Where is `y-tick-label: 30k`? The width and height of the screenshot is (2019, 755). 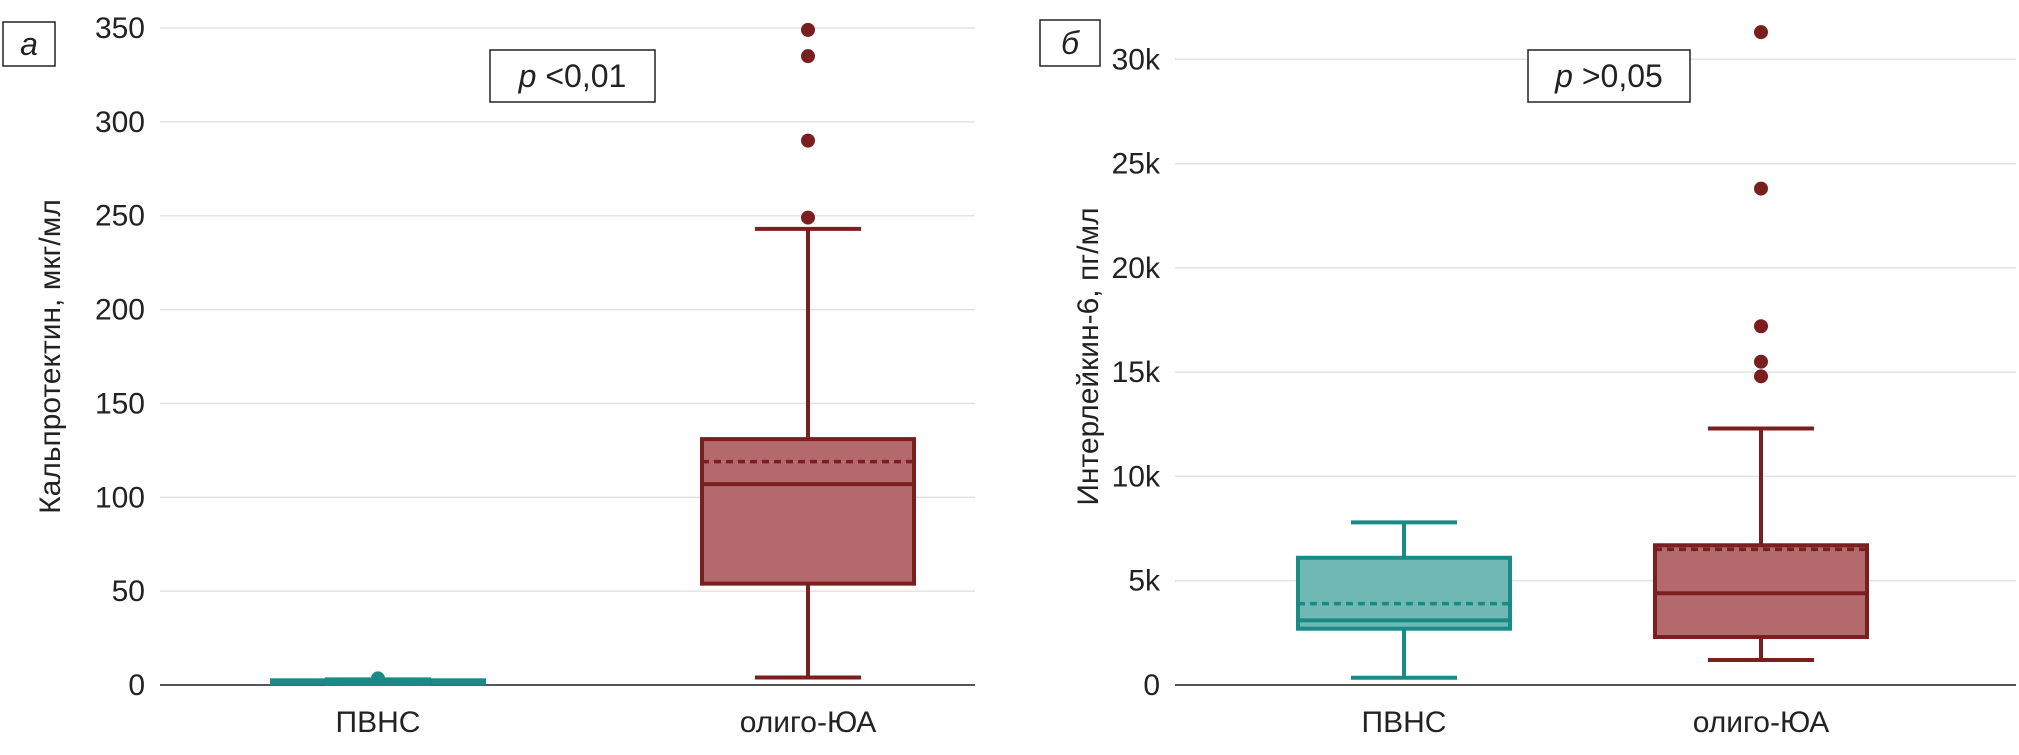
y-tick-label: 30k is located at coordinates (1136, 59).